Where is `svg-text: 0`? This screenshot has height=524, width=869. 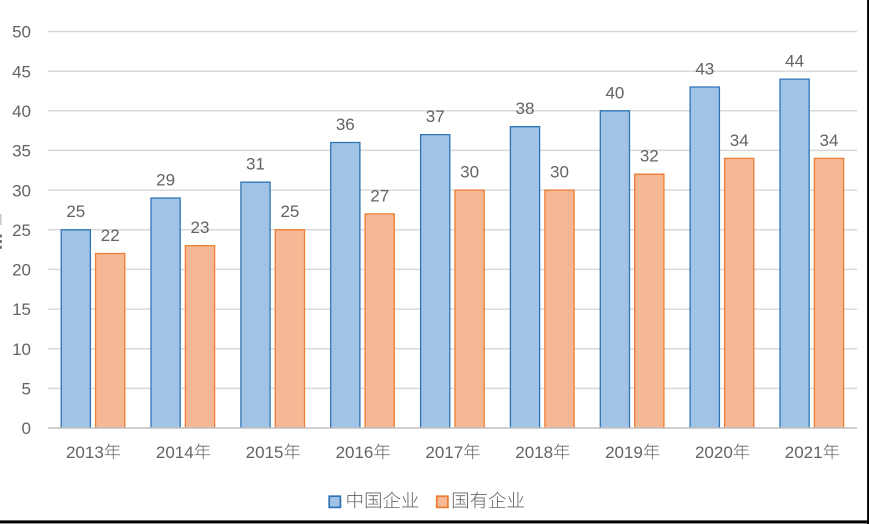
svg-text: 0 is located at coordinates (26, 428).